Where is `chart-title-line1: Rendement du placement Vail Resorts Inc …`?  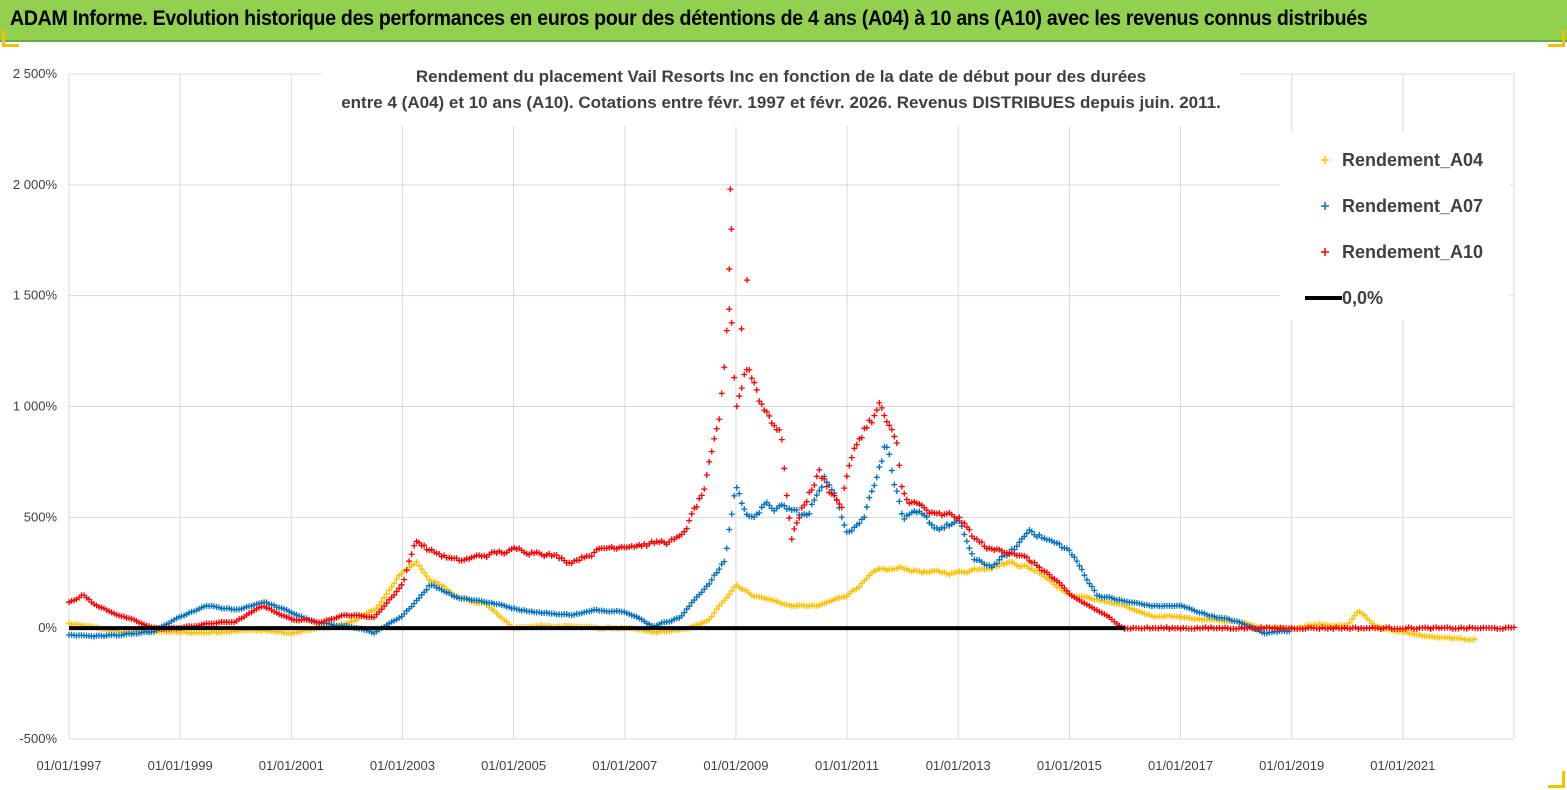
chart-title-line1: Rendement du placement Vail Resorts Inc … is located at coordinates (781, 76).